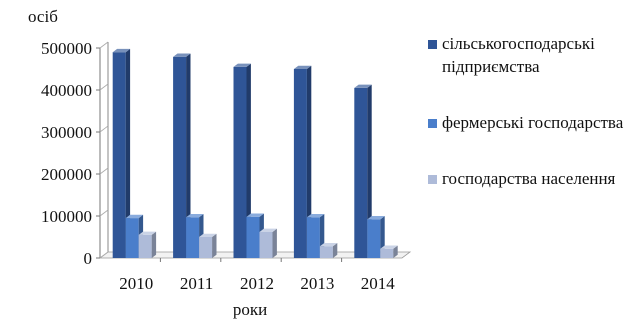  I want to click on y-tick-label: 0, so click(88, 258).